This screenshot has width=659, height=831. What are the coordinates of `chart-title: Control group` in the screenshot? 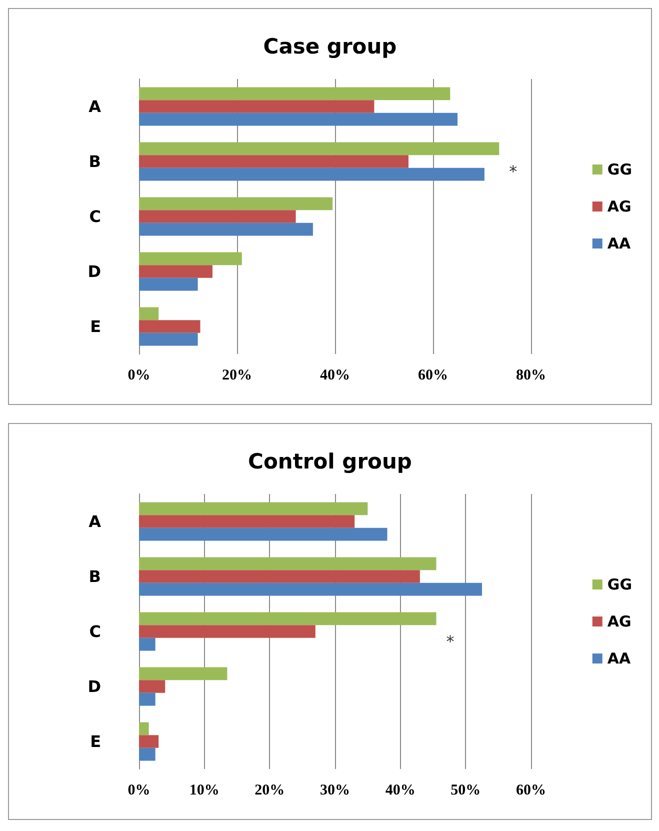 It's located at (330, 462).